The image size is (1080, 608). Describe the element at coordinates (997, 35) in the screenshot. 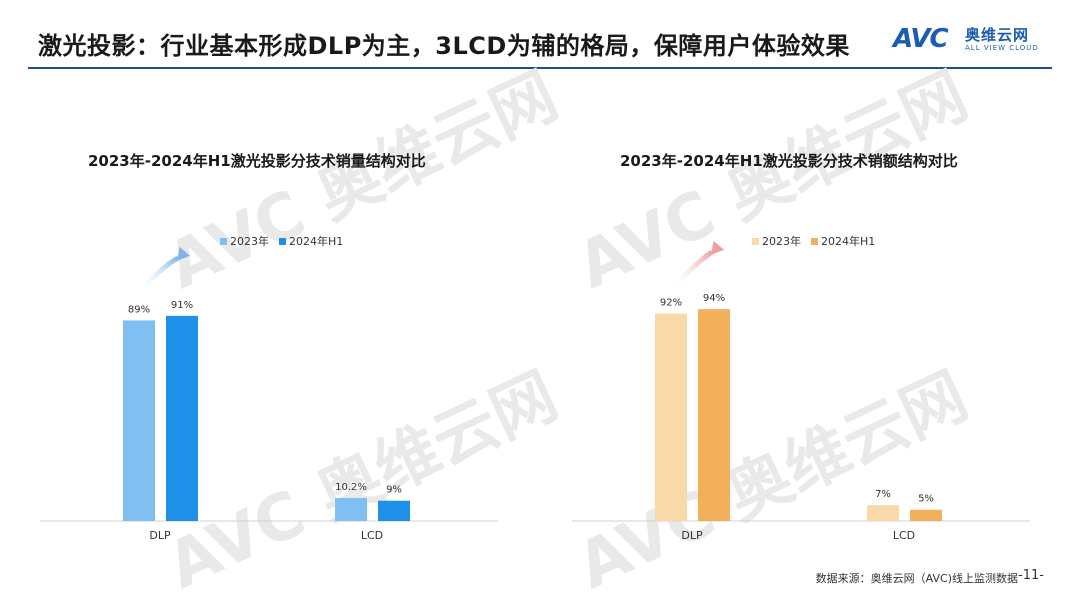

I see `logo-cn-text: 奥维云网` at that location.